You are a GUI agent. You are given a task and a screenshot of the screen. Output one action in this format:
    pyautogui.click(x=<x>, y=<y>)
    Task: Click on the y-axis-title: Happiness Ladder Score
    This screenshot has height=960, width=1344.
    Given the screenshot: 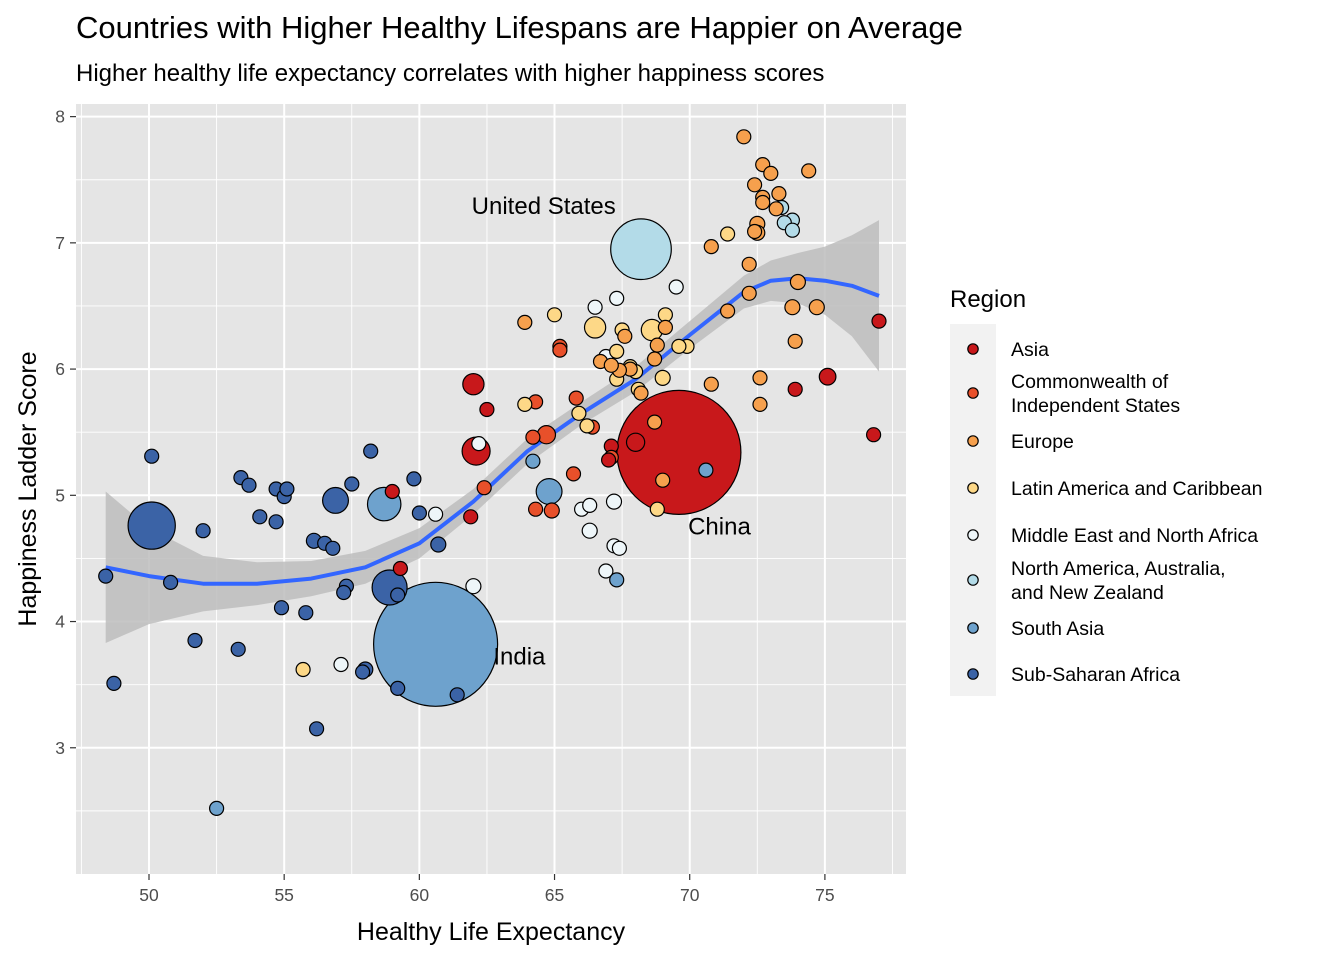 What is the action you would take?
    pyautogui.click(x=28, y=488)
    